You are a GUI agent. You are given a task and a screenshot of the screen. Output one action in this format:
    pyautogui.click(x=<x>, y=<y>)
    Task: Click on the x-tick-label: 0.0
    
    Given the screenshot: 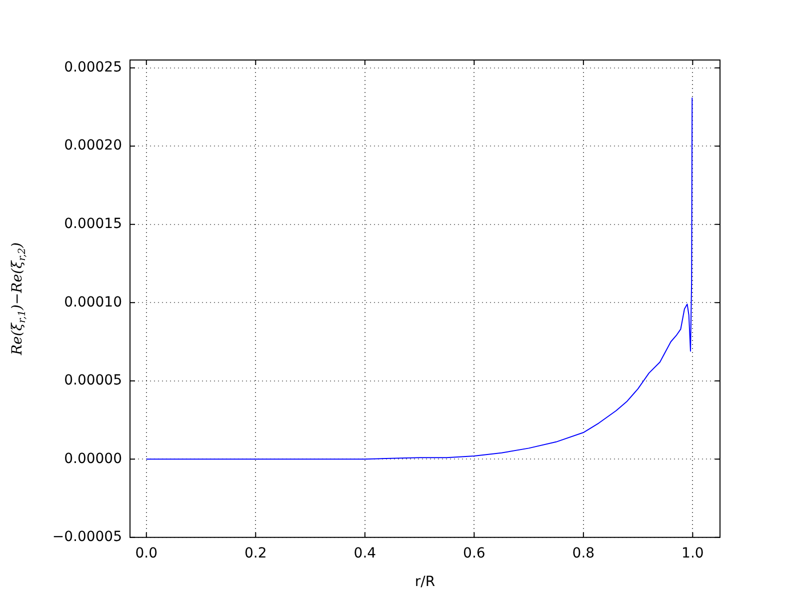 What is the action you would take?
    pyautogui.click(x=146, y=553)
    